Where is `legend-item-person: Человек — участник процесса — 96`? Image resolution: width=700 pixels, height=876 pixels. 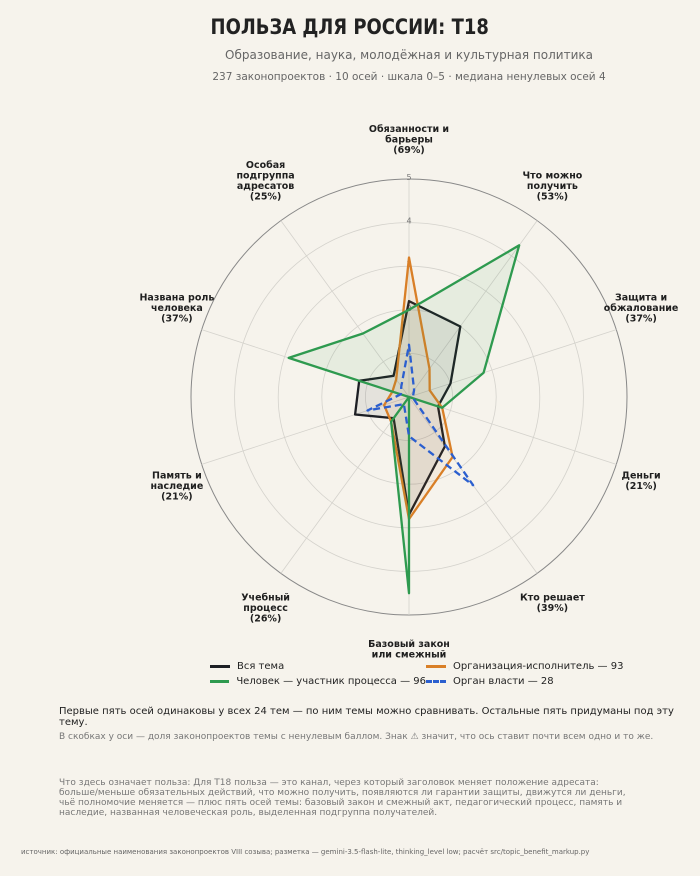
legend-item-person: Человек — участник процесса — 96 is located at coordinates (318, 681).